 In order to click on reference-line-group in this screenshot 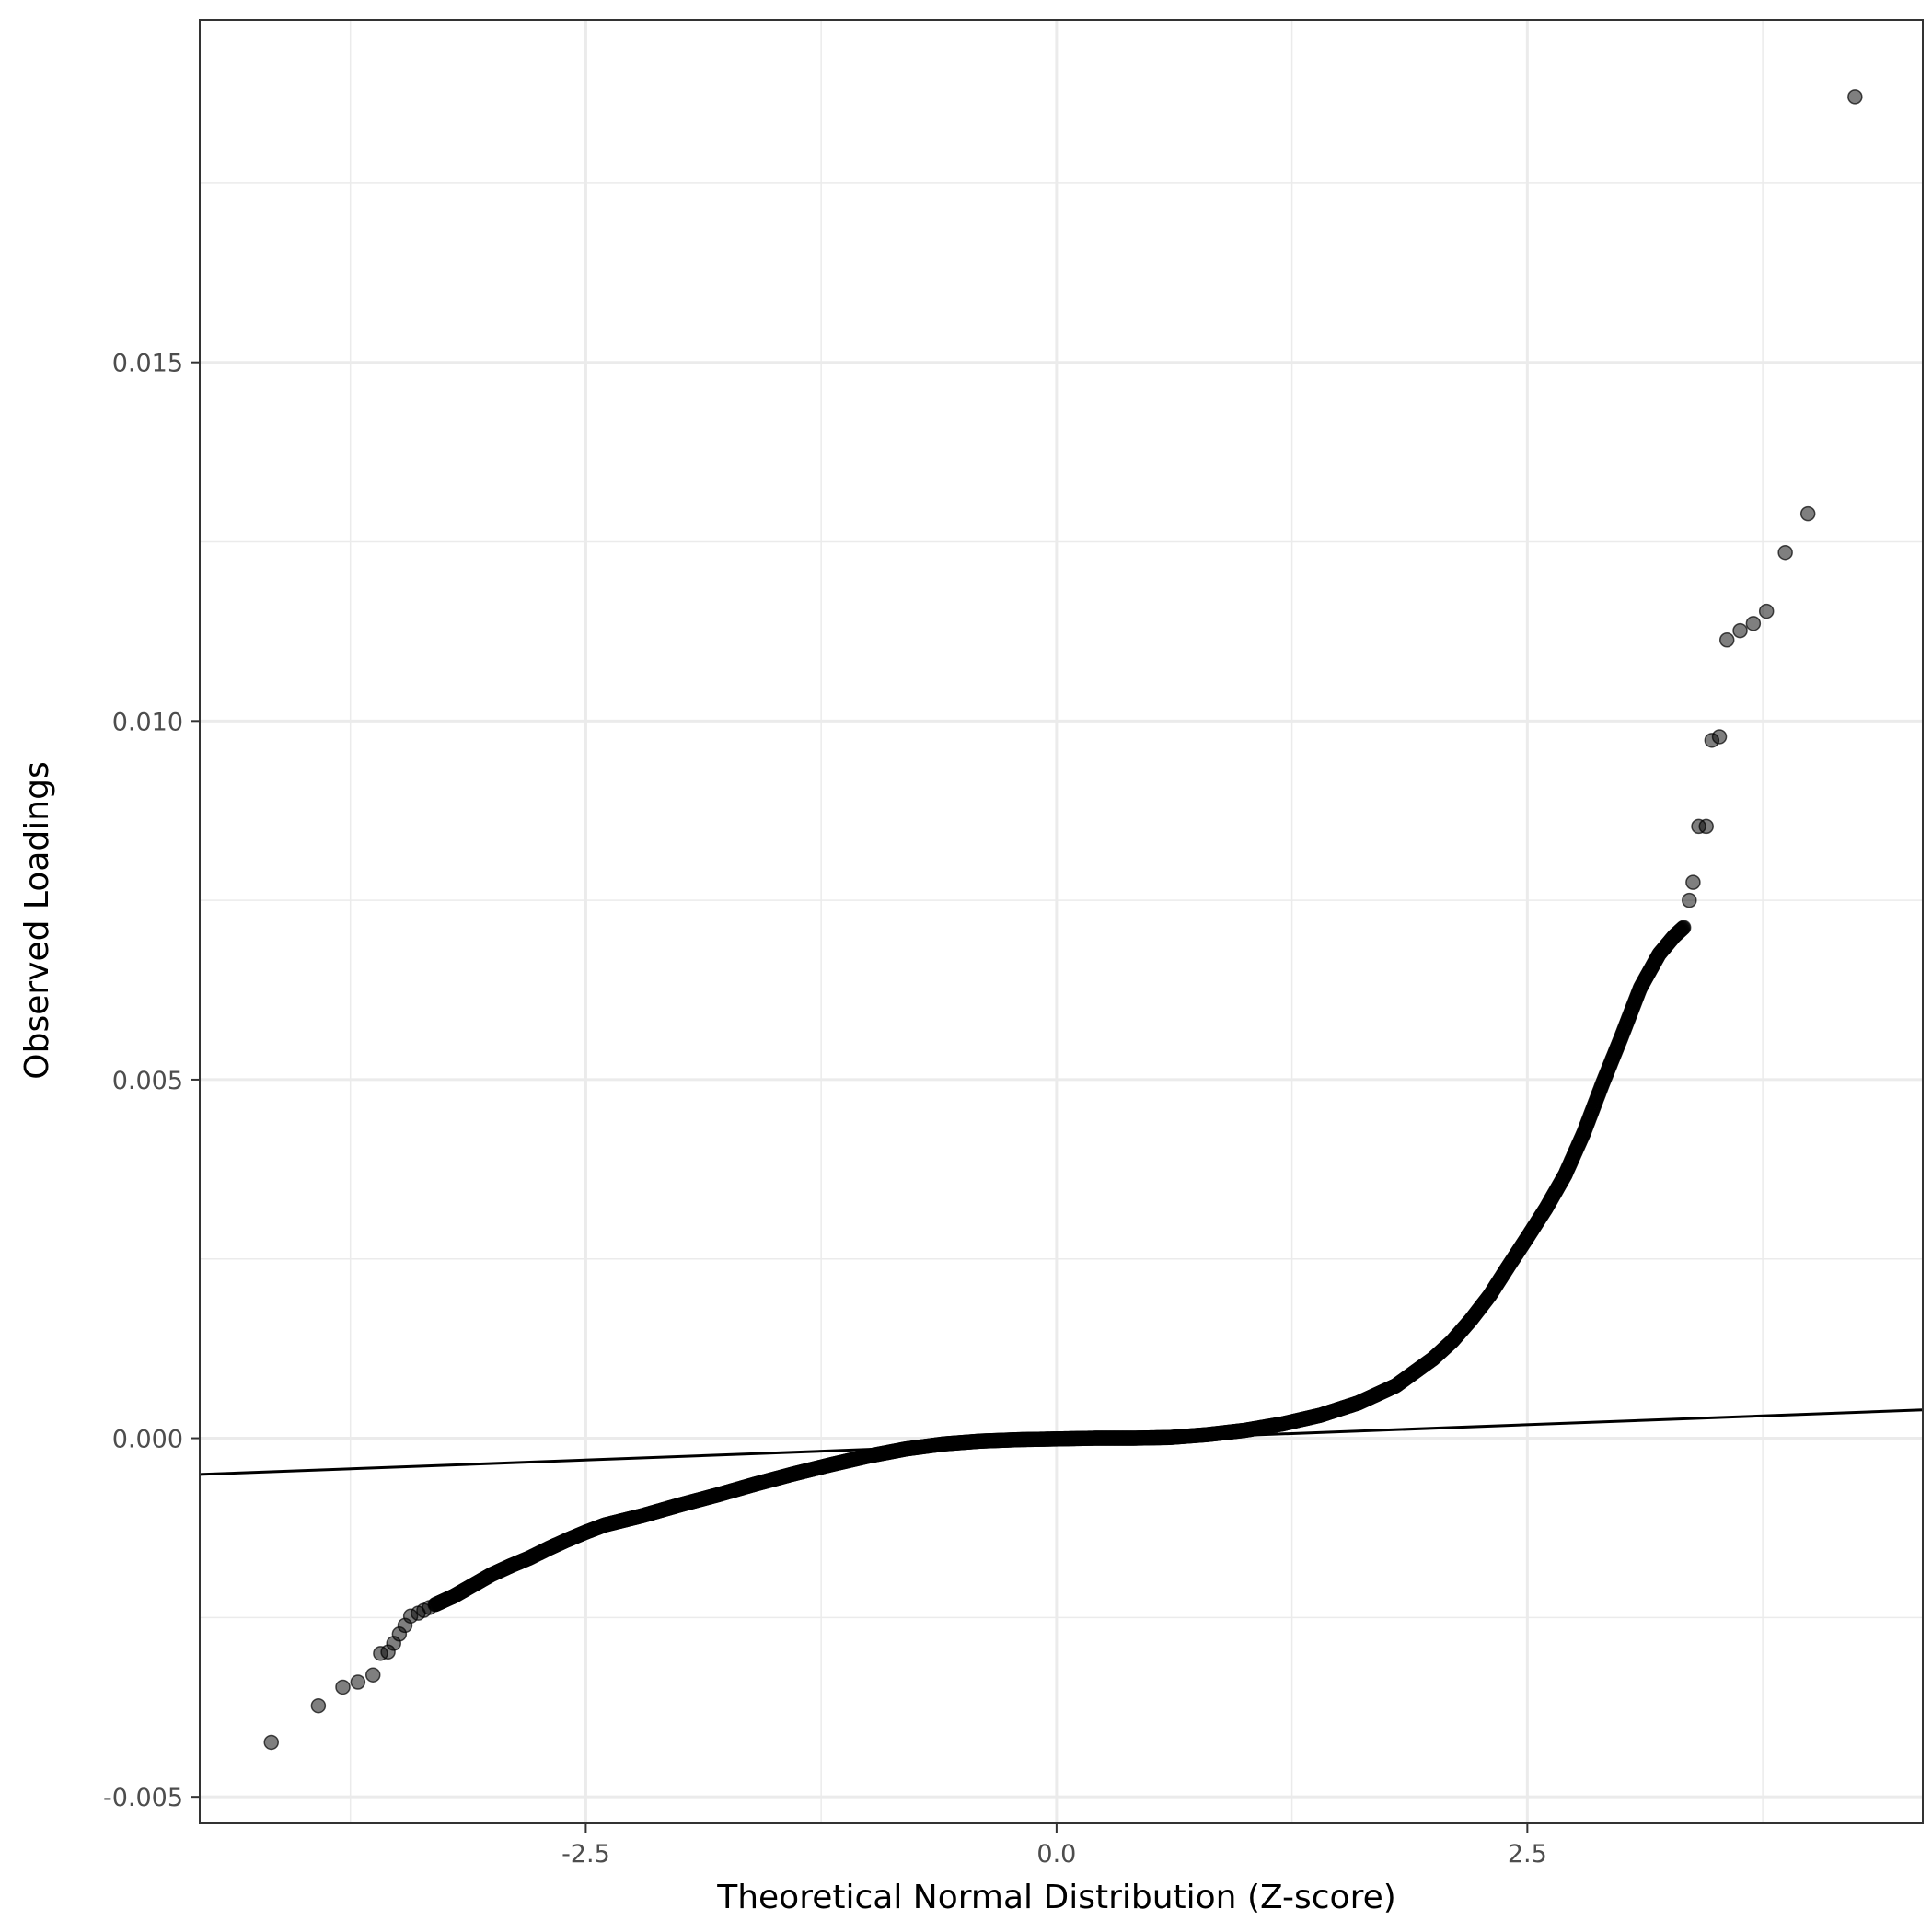, I will do `click(1062, 1442)`.